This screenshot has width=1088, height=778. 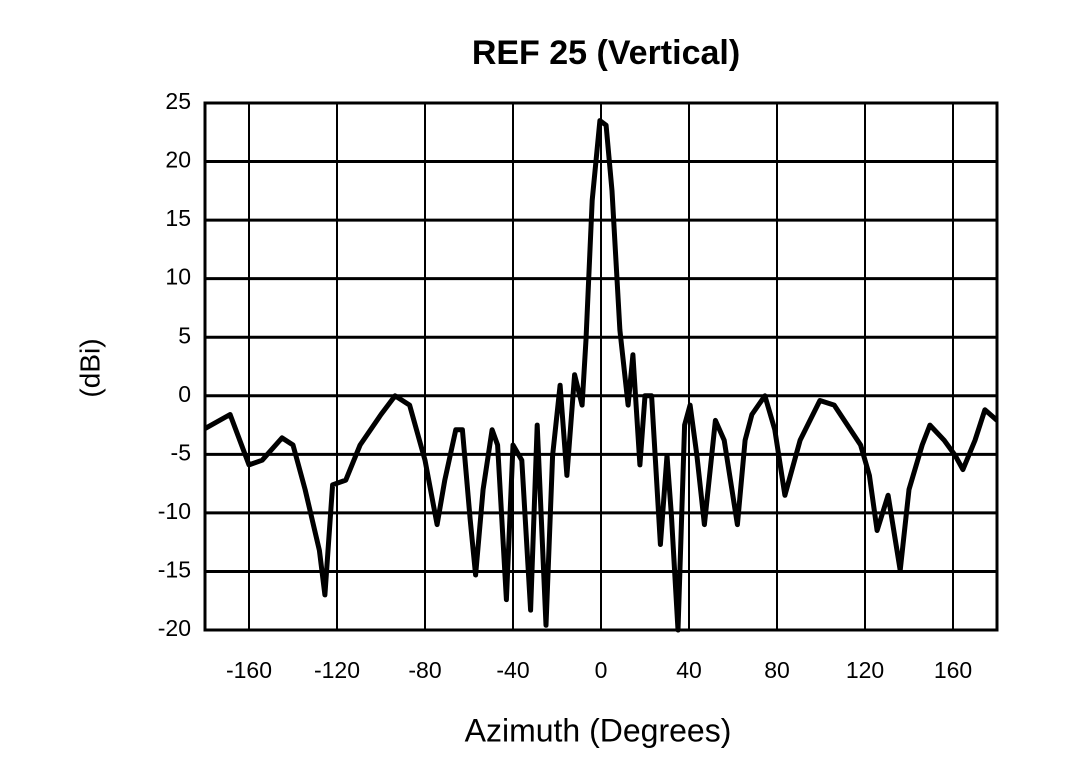 I want to click on x-tick-label: -120, so click(x=337, y=670).